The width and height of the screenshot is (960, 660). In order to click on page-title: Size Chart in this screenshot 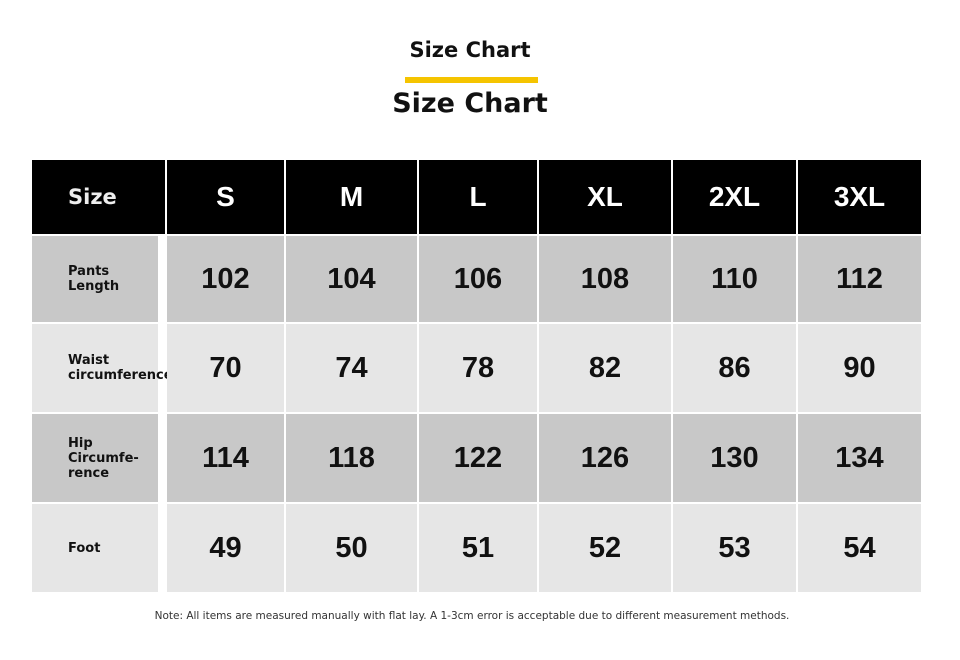, I will do `click(470, 103)`.